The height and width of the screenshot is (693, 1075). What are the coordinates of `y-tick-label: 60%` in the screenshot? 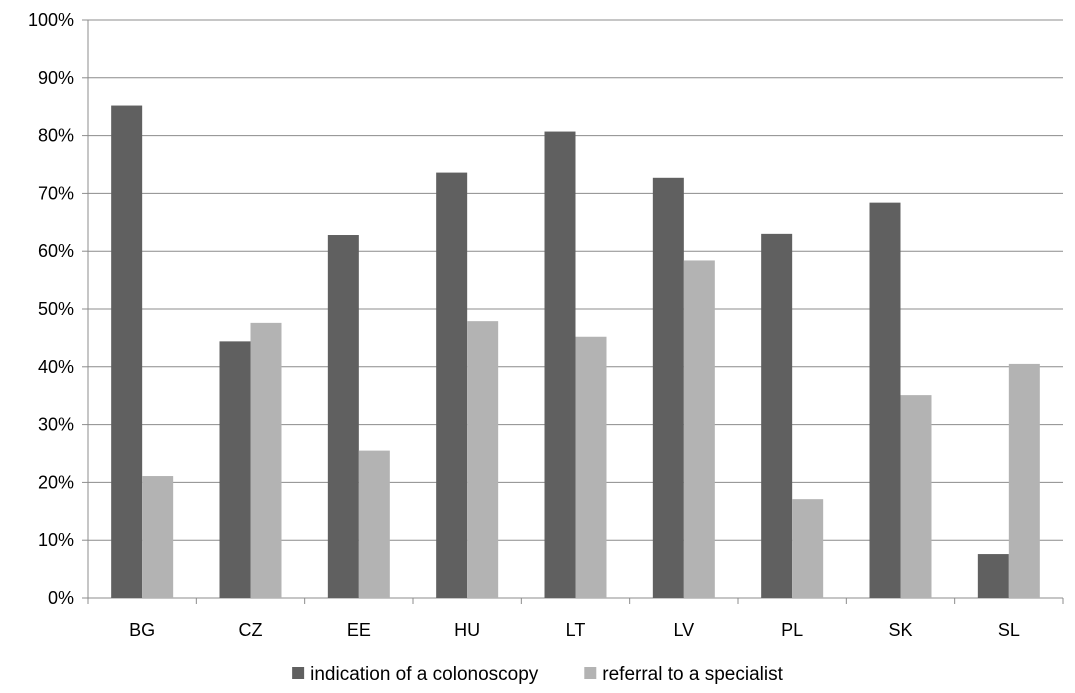 It's located at (56, 251).